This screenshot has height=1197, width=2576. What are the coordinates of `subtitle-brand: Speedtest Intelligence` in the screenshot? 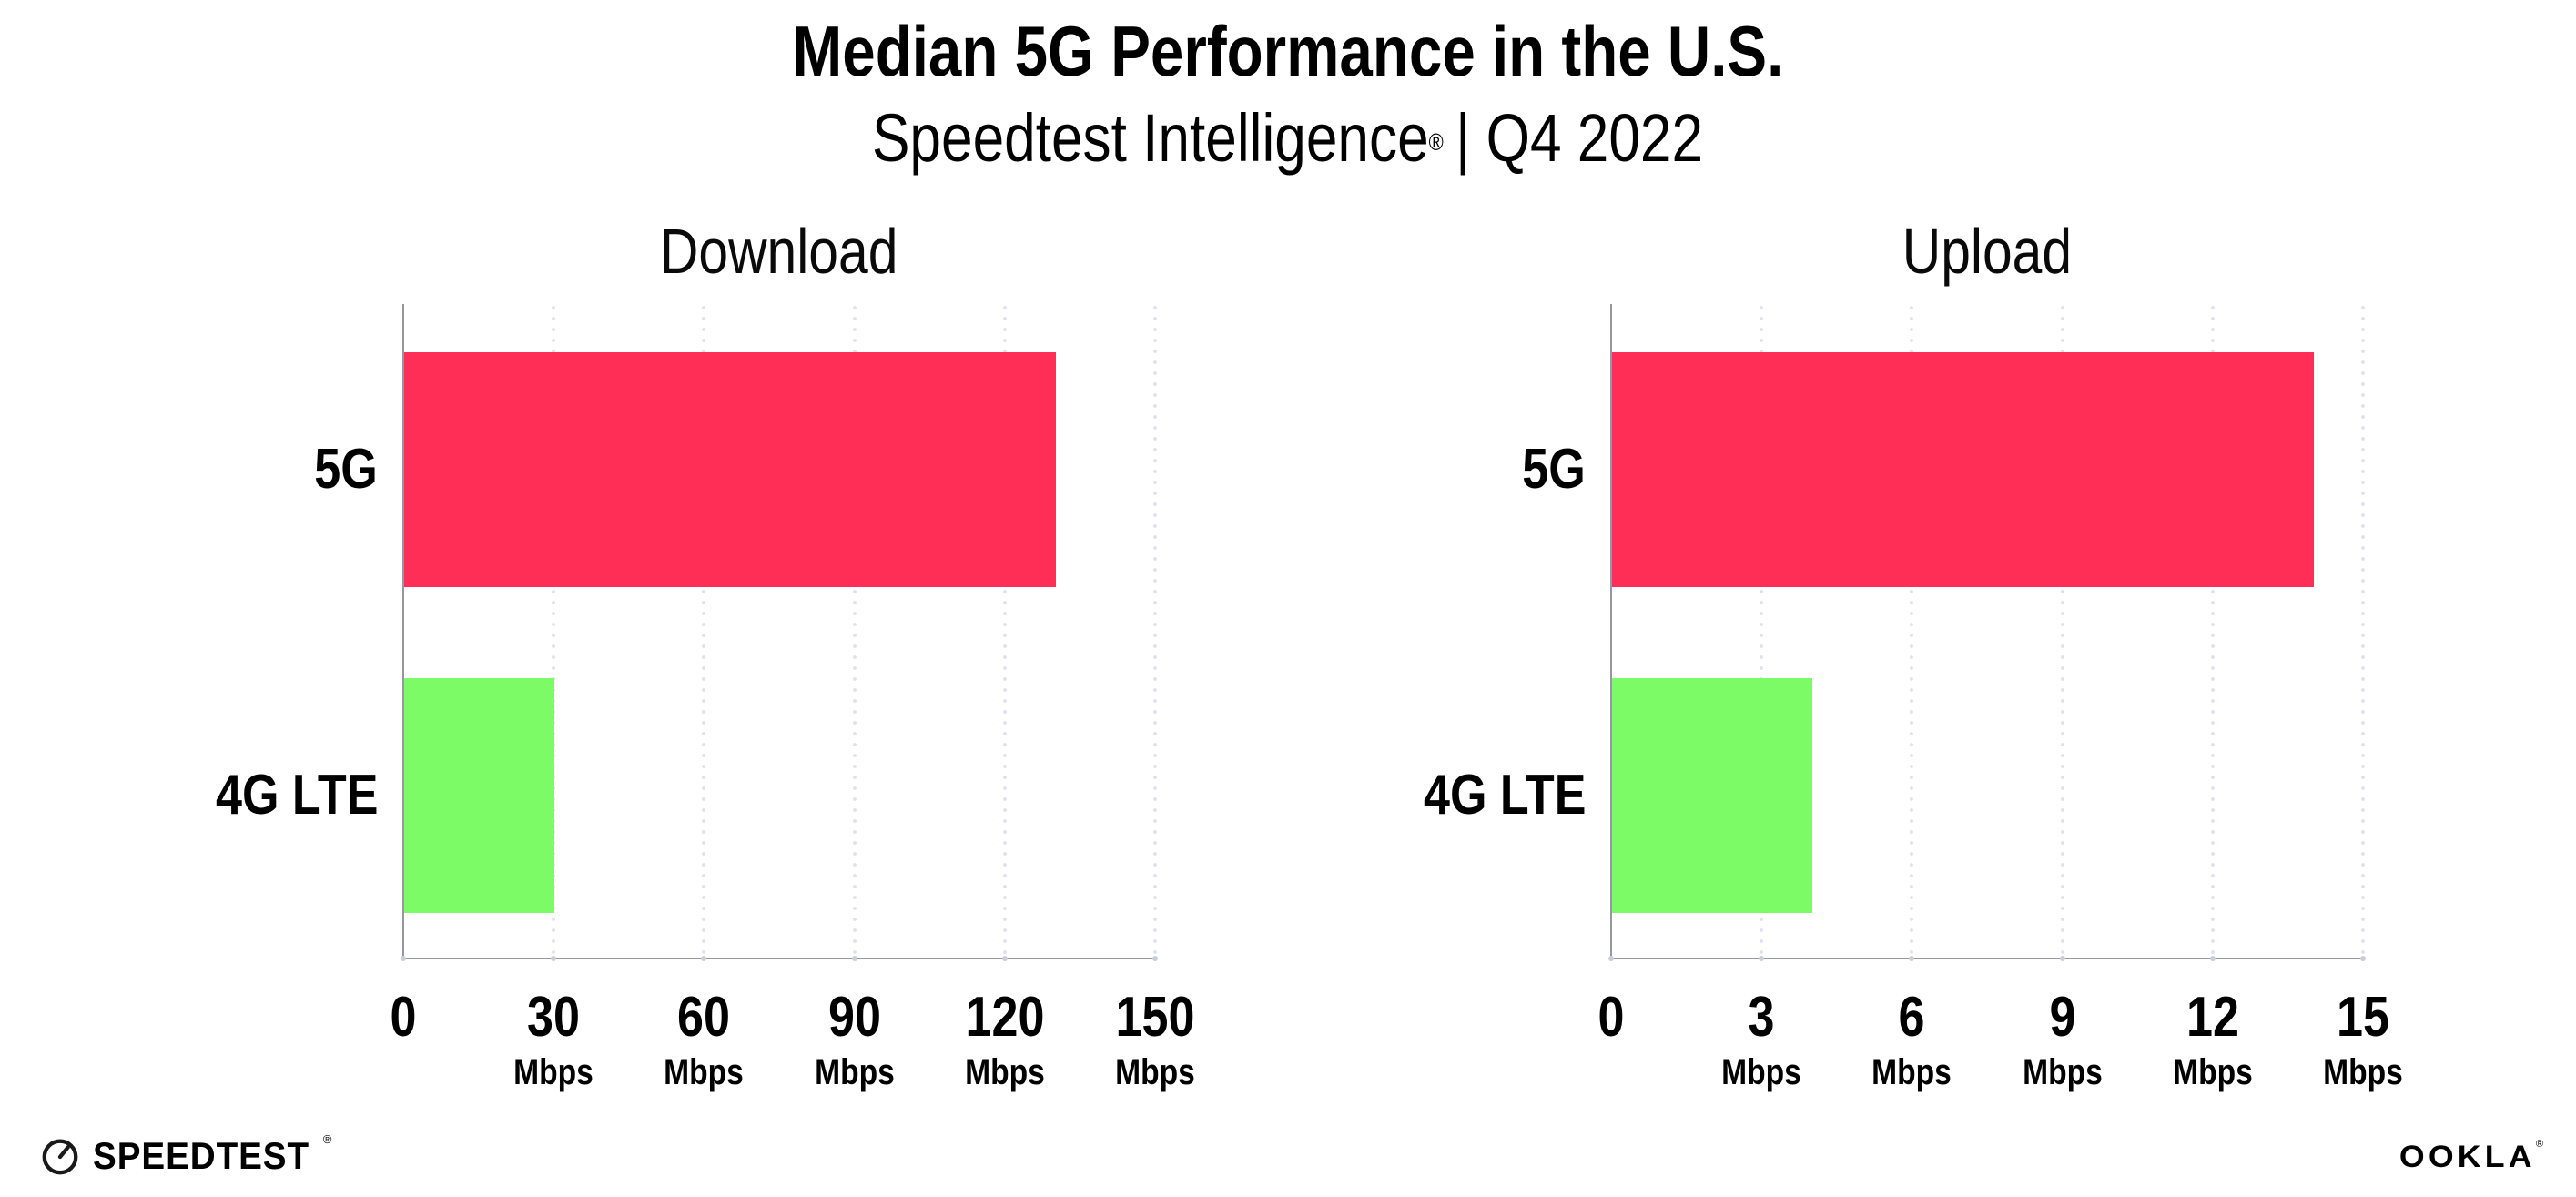 It's located at (1151, 138).